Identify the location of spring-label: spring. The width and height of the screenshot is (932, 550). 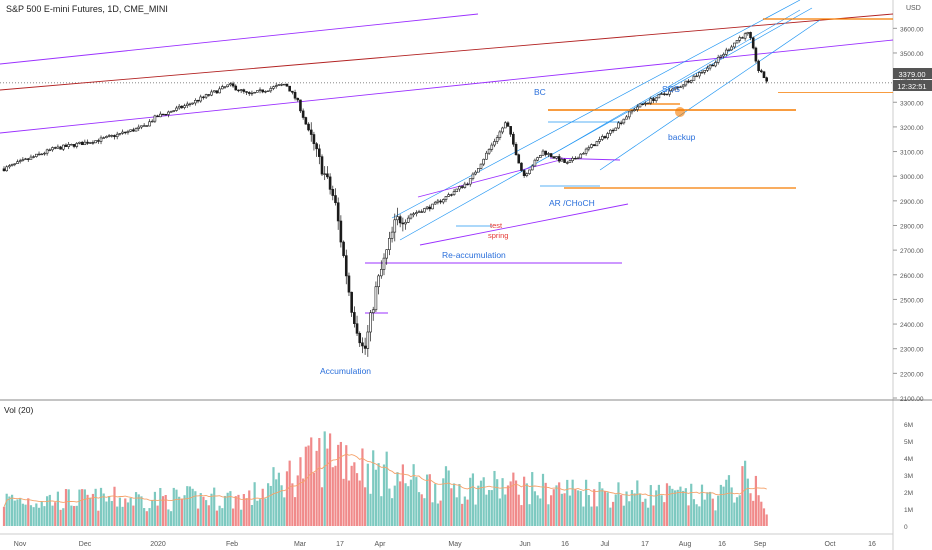
(498, 235).